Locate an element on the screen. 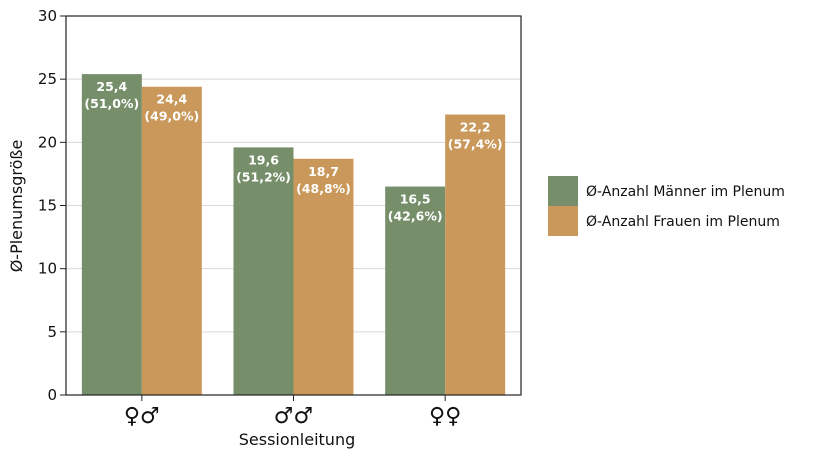  bar-value-label: 22,2 is located at coordinates (475, 127).